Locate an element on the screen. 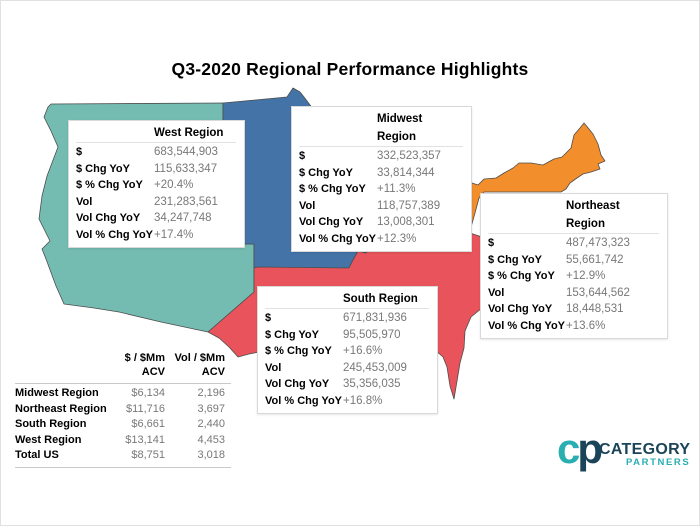 The height and width of the screenshot is (526, 700). northeast-region-tooltip-header: Northeast Region is located at coordinates (573, 215).